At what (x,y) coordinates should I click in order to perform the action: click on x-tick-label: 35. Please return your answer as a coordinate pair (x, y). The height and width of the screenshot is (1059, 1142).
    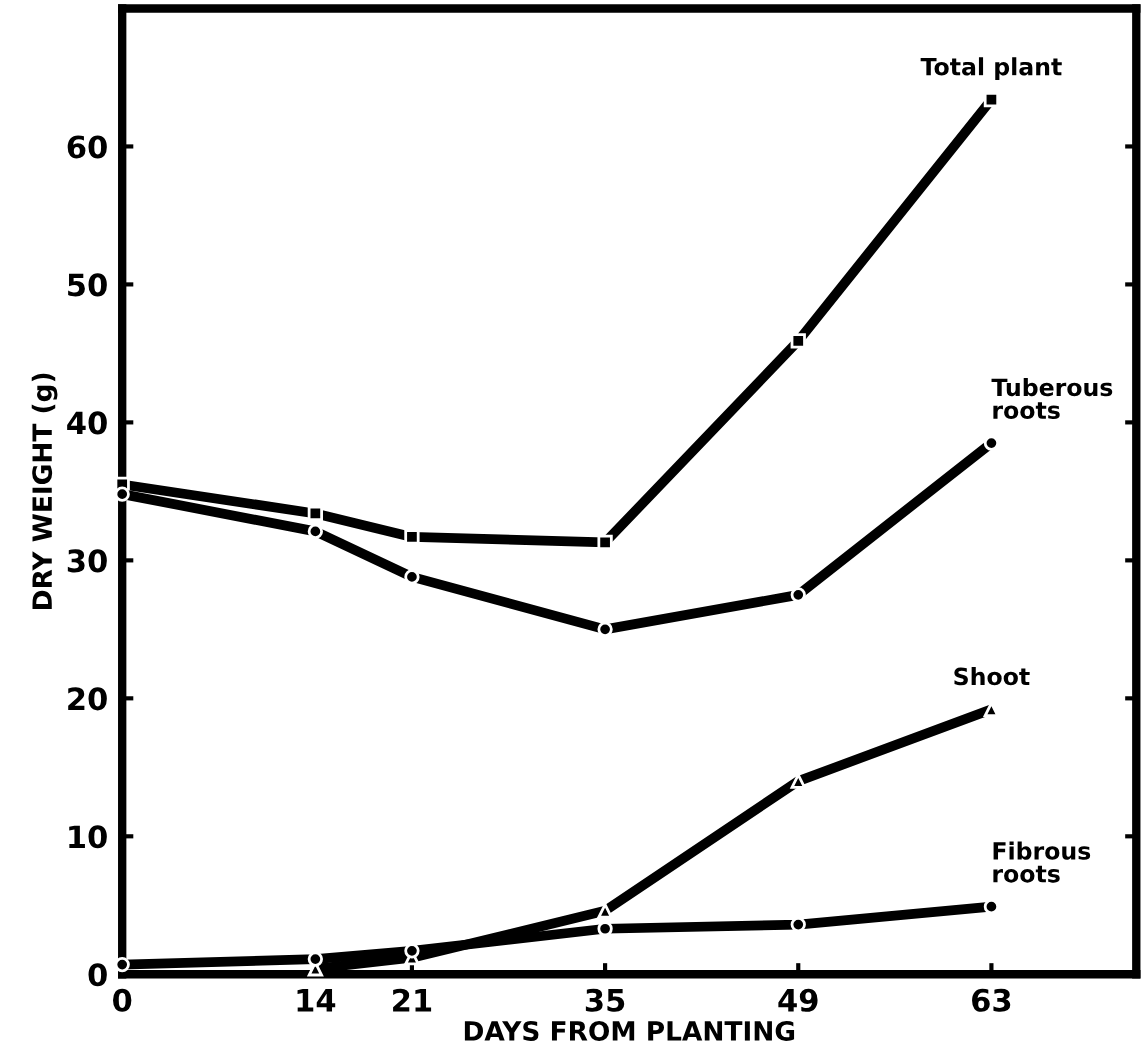
    Looking at the image, I should click on (605, 1000).